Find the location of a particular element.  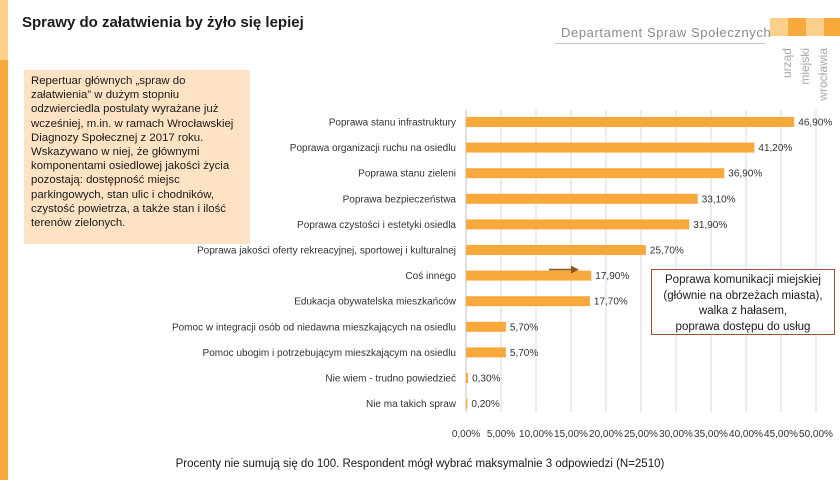

x-tick-label: 30,00% is located at coordinates (676, 434).